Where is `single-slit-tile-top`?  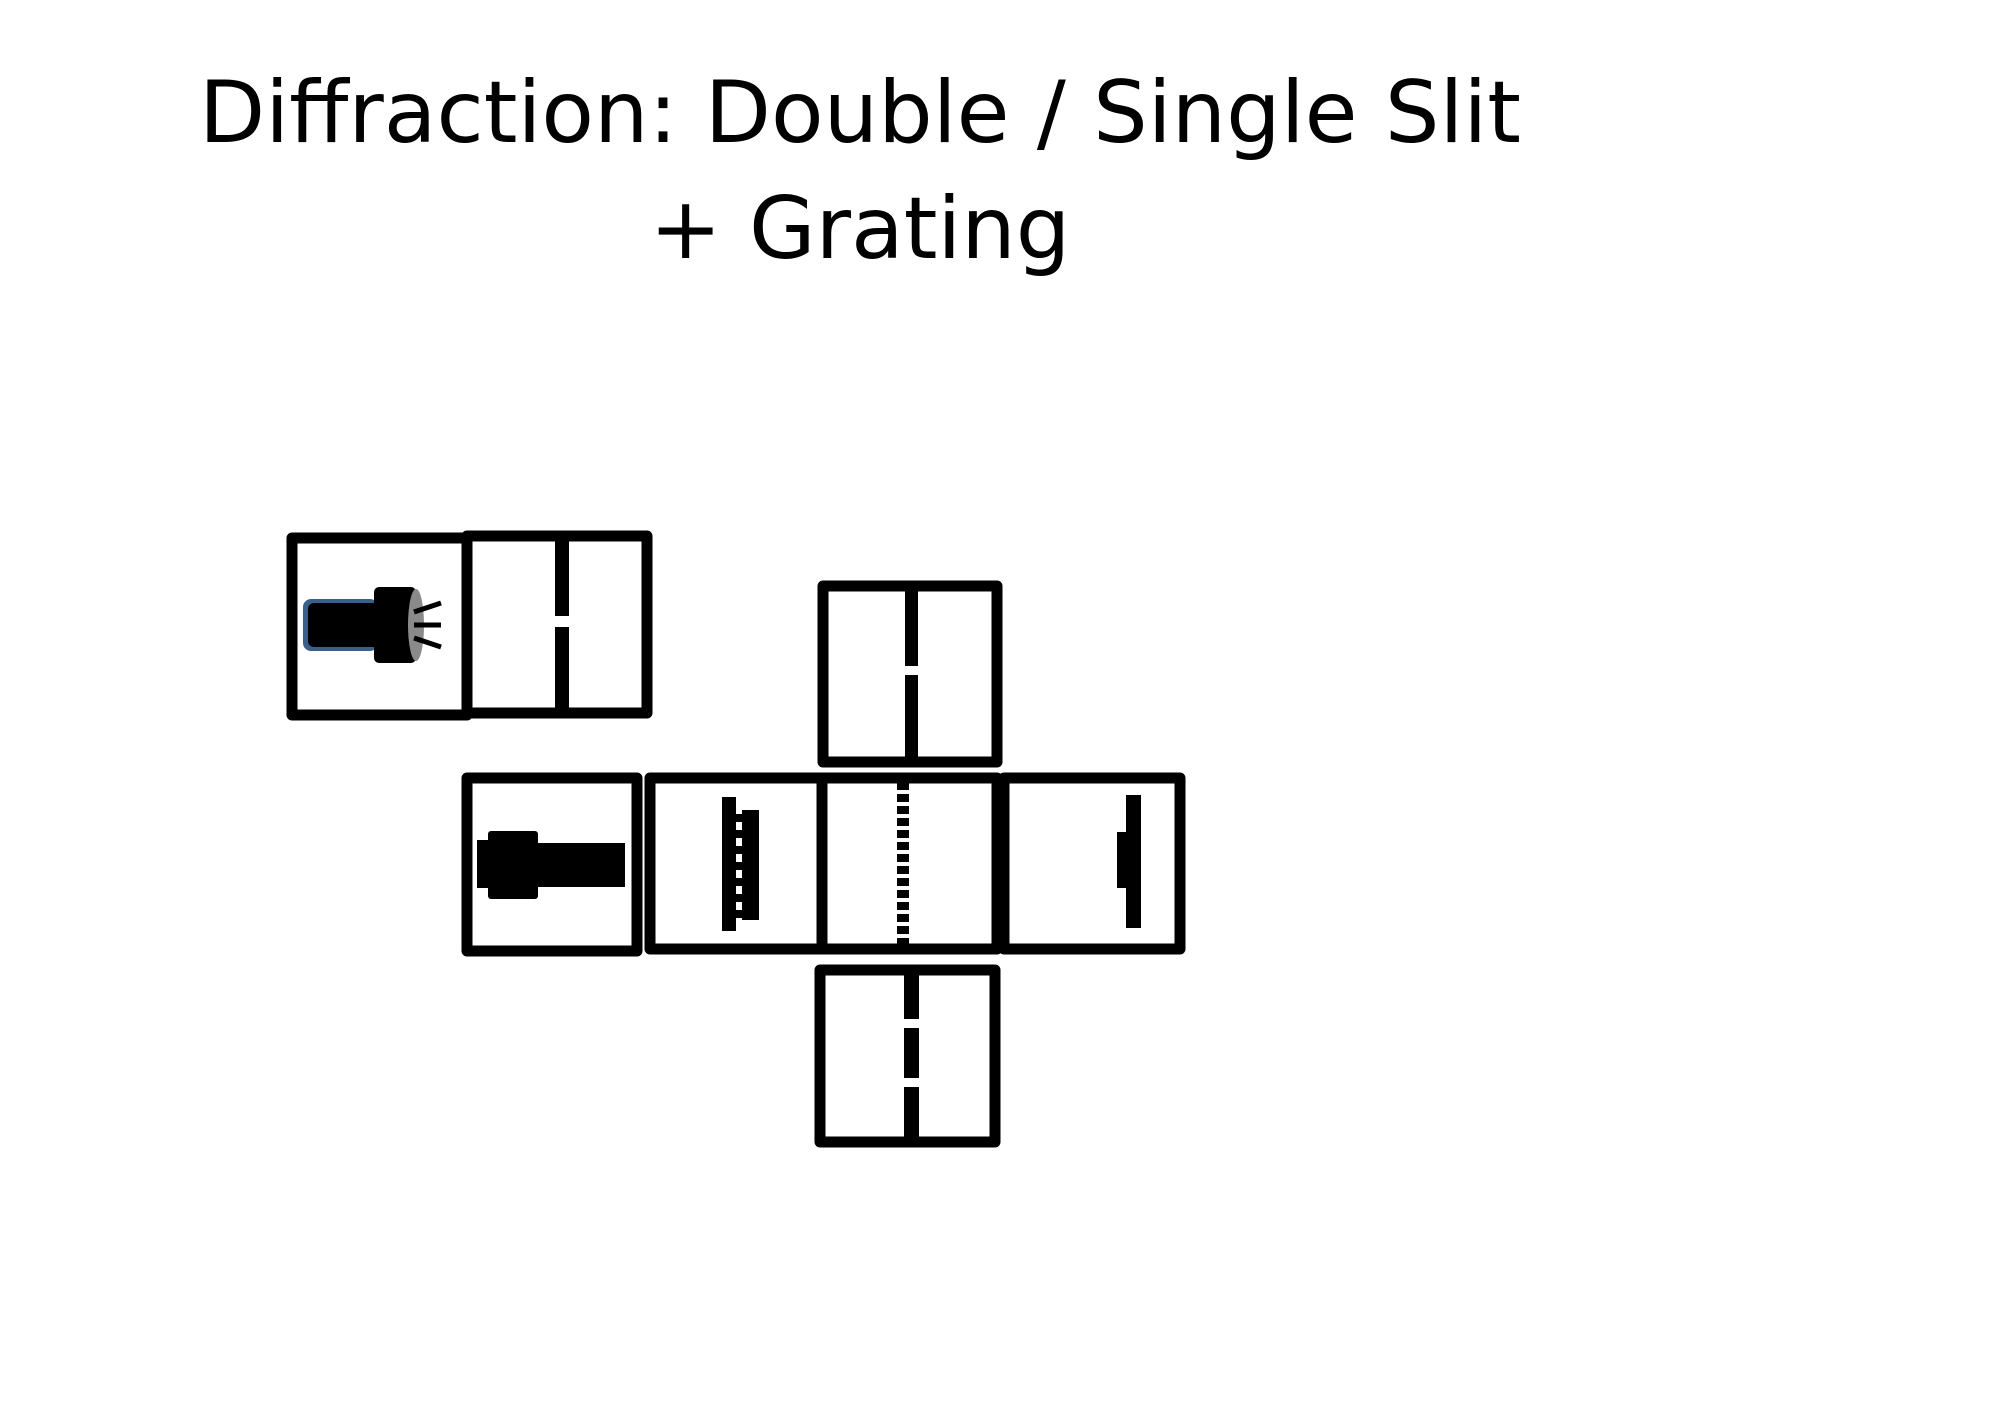
single-slit-tile-top is located at coordinates (910, 674).